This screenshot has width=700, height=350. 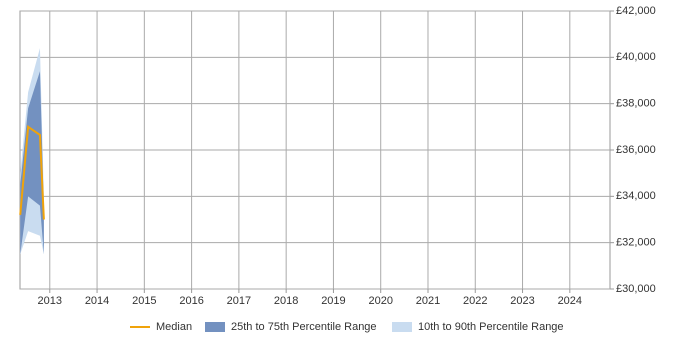 I want to click on x-tick-label: 2022, so click(x=475, y=301).